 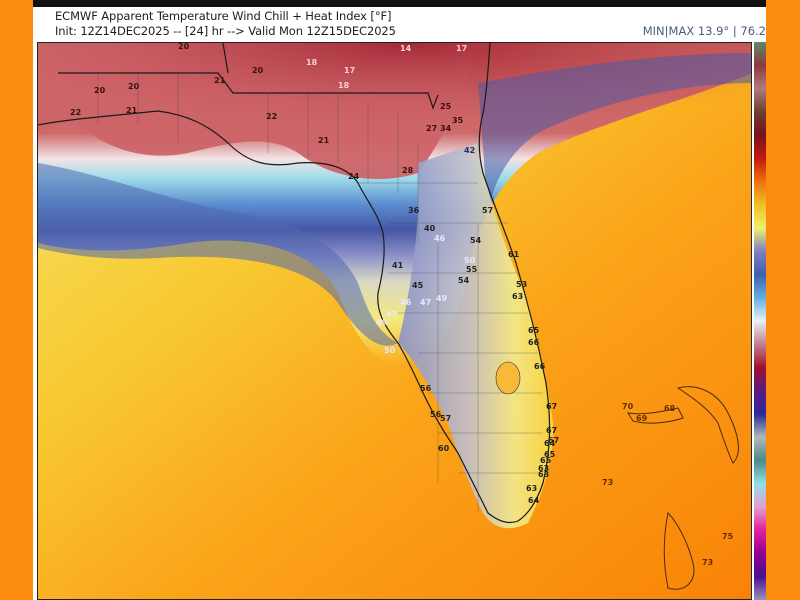 What do you see at coordinates (406, 48) in the screenshot?
I see `temperature-label: 14` at bounding box center [406, 48].